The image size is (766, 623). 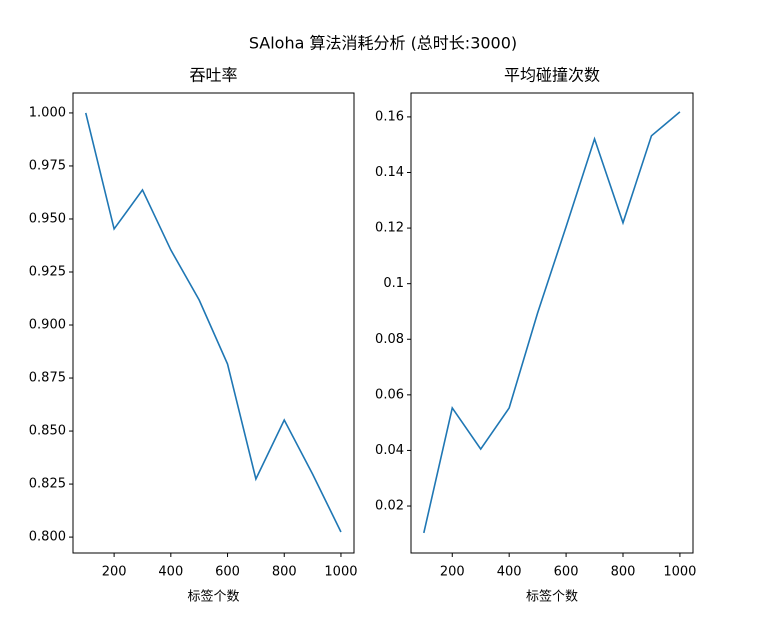 What do you see at coordinates (389, 228) in the screenshot?
I see `y-tick-label: 0.12` at bounding box center [389, 228].